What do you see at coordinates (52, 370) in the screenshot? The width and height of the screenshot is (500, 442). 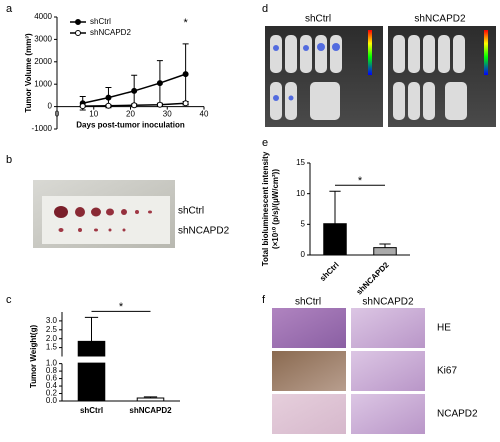 I see `y-tick-label: 0.8` at bounding box center [52, 370].